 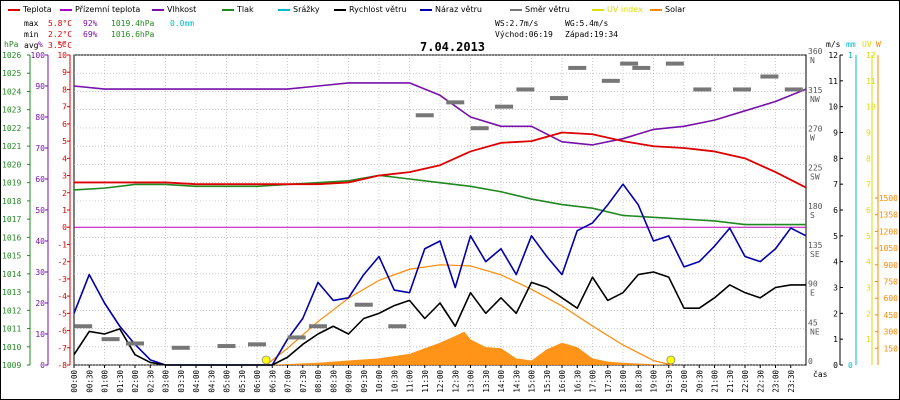 What do you see at coordinates (64, 210) in the screenshot?
I see `tick-label-temp: 1` at bounding box center [64, 210].